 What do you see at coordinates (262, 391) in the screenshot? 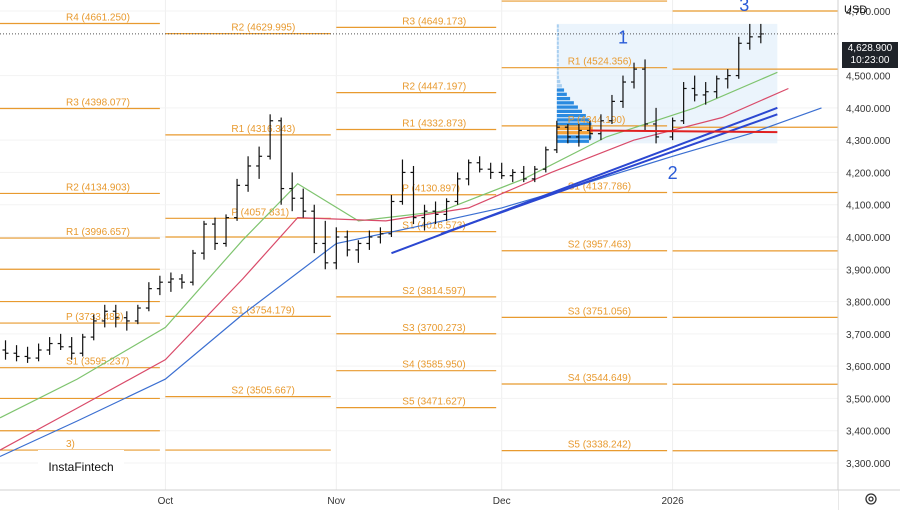
I see `pivot-level-label: S2 (3505.667)` at bounding box center [262, 391].